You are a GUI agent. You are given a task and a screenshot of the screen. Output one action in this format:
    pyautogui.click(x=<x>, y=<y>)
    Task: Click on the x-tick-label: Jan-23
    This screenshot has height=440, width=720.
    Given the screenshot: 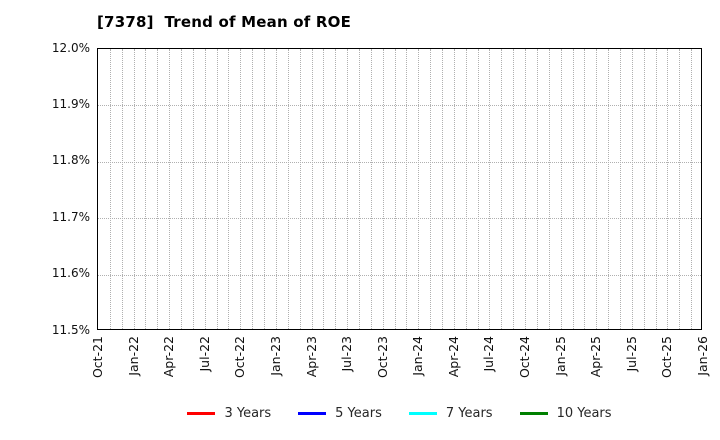 What is the action you would take?
    pyautogui.click(x=275, y=356)
    